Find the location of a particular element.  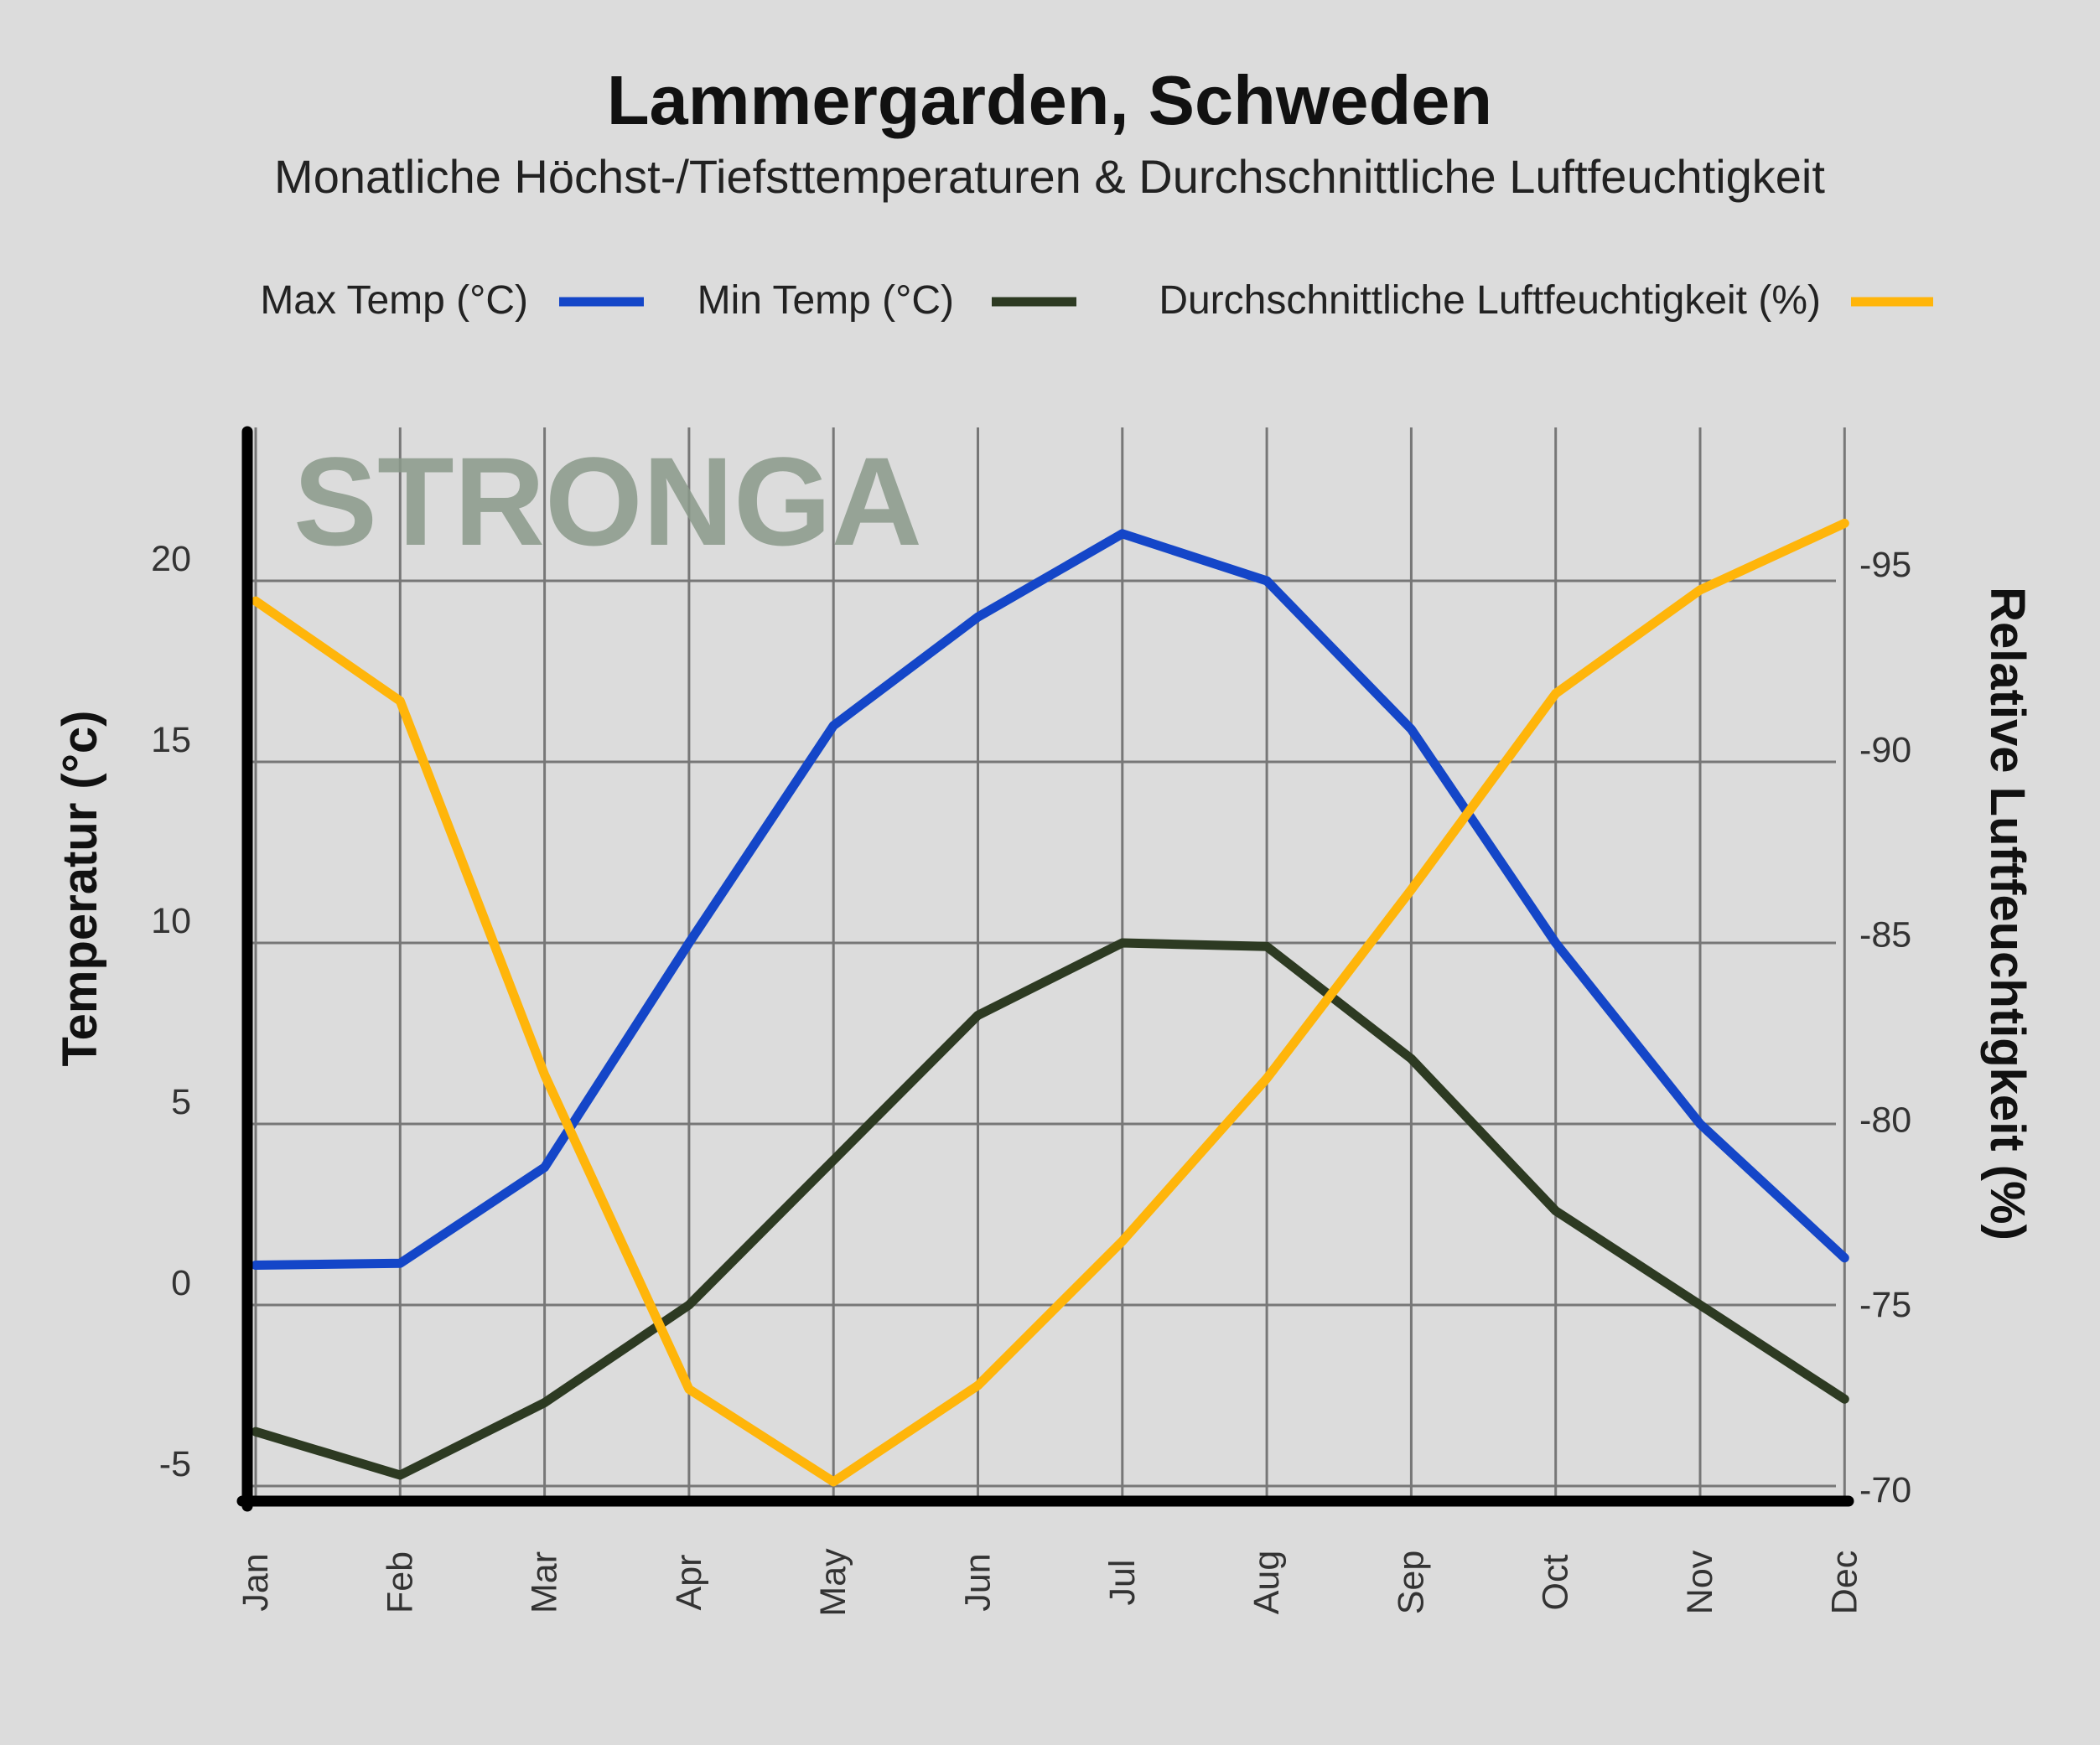

y-axis-title-left: Temperatur (°c) is located at coordinates (80, 889).